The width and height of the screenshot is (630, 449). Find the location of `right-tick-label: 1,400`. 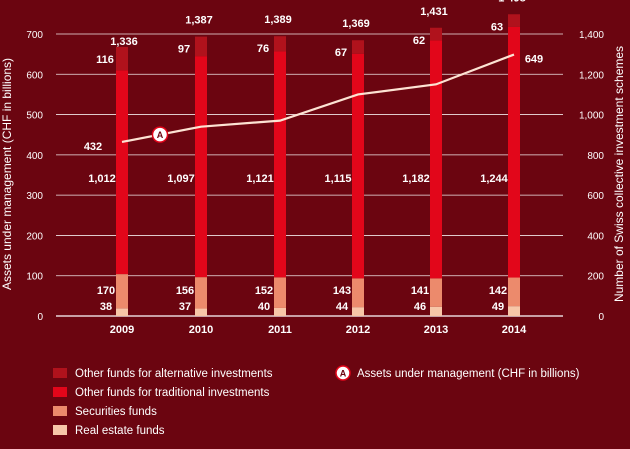

right-tick-label: 1,400 is located at coordinates (591, 35).